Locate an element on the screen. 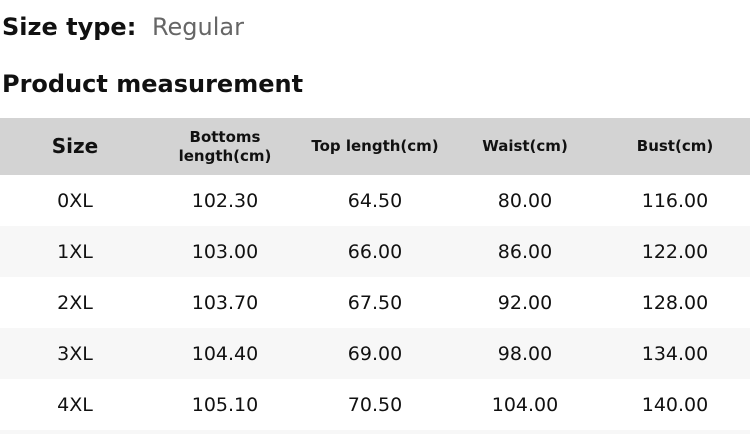 The image size is (750, 447). bottoms-length-cell: 104.40 is located at coordinates (225, 353).